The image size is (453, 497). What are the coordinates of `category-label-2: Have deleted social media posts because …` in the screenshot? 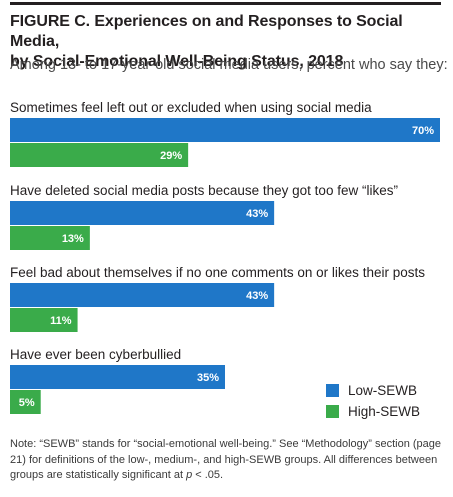 It's located at (204, 190).